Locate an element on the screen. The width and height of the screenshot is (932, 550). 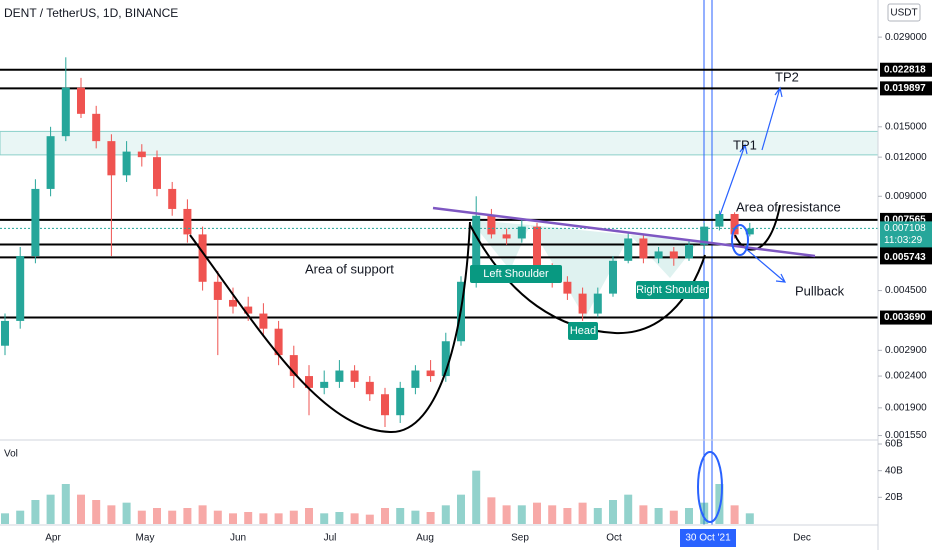
y-tick-label: 0.012000 is located at coordinates (906, 157).